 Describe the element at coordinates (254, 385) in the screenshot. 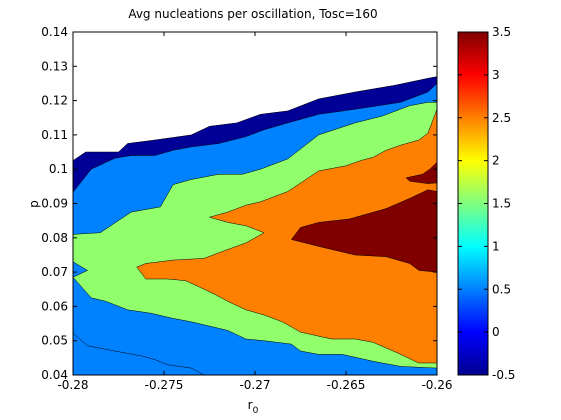

I see `x-tick-label: -0.27` at that location.